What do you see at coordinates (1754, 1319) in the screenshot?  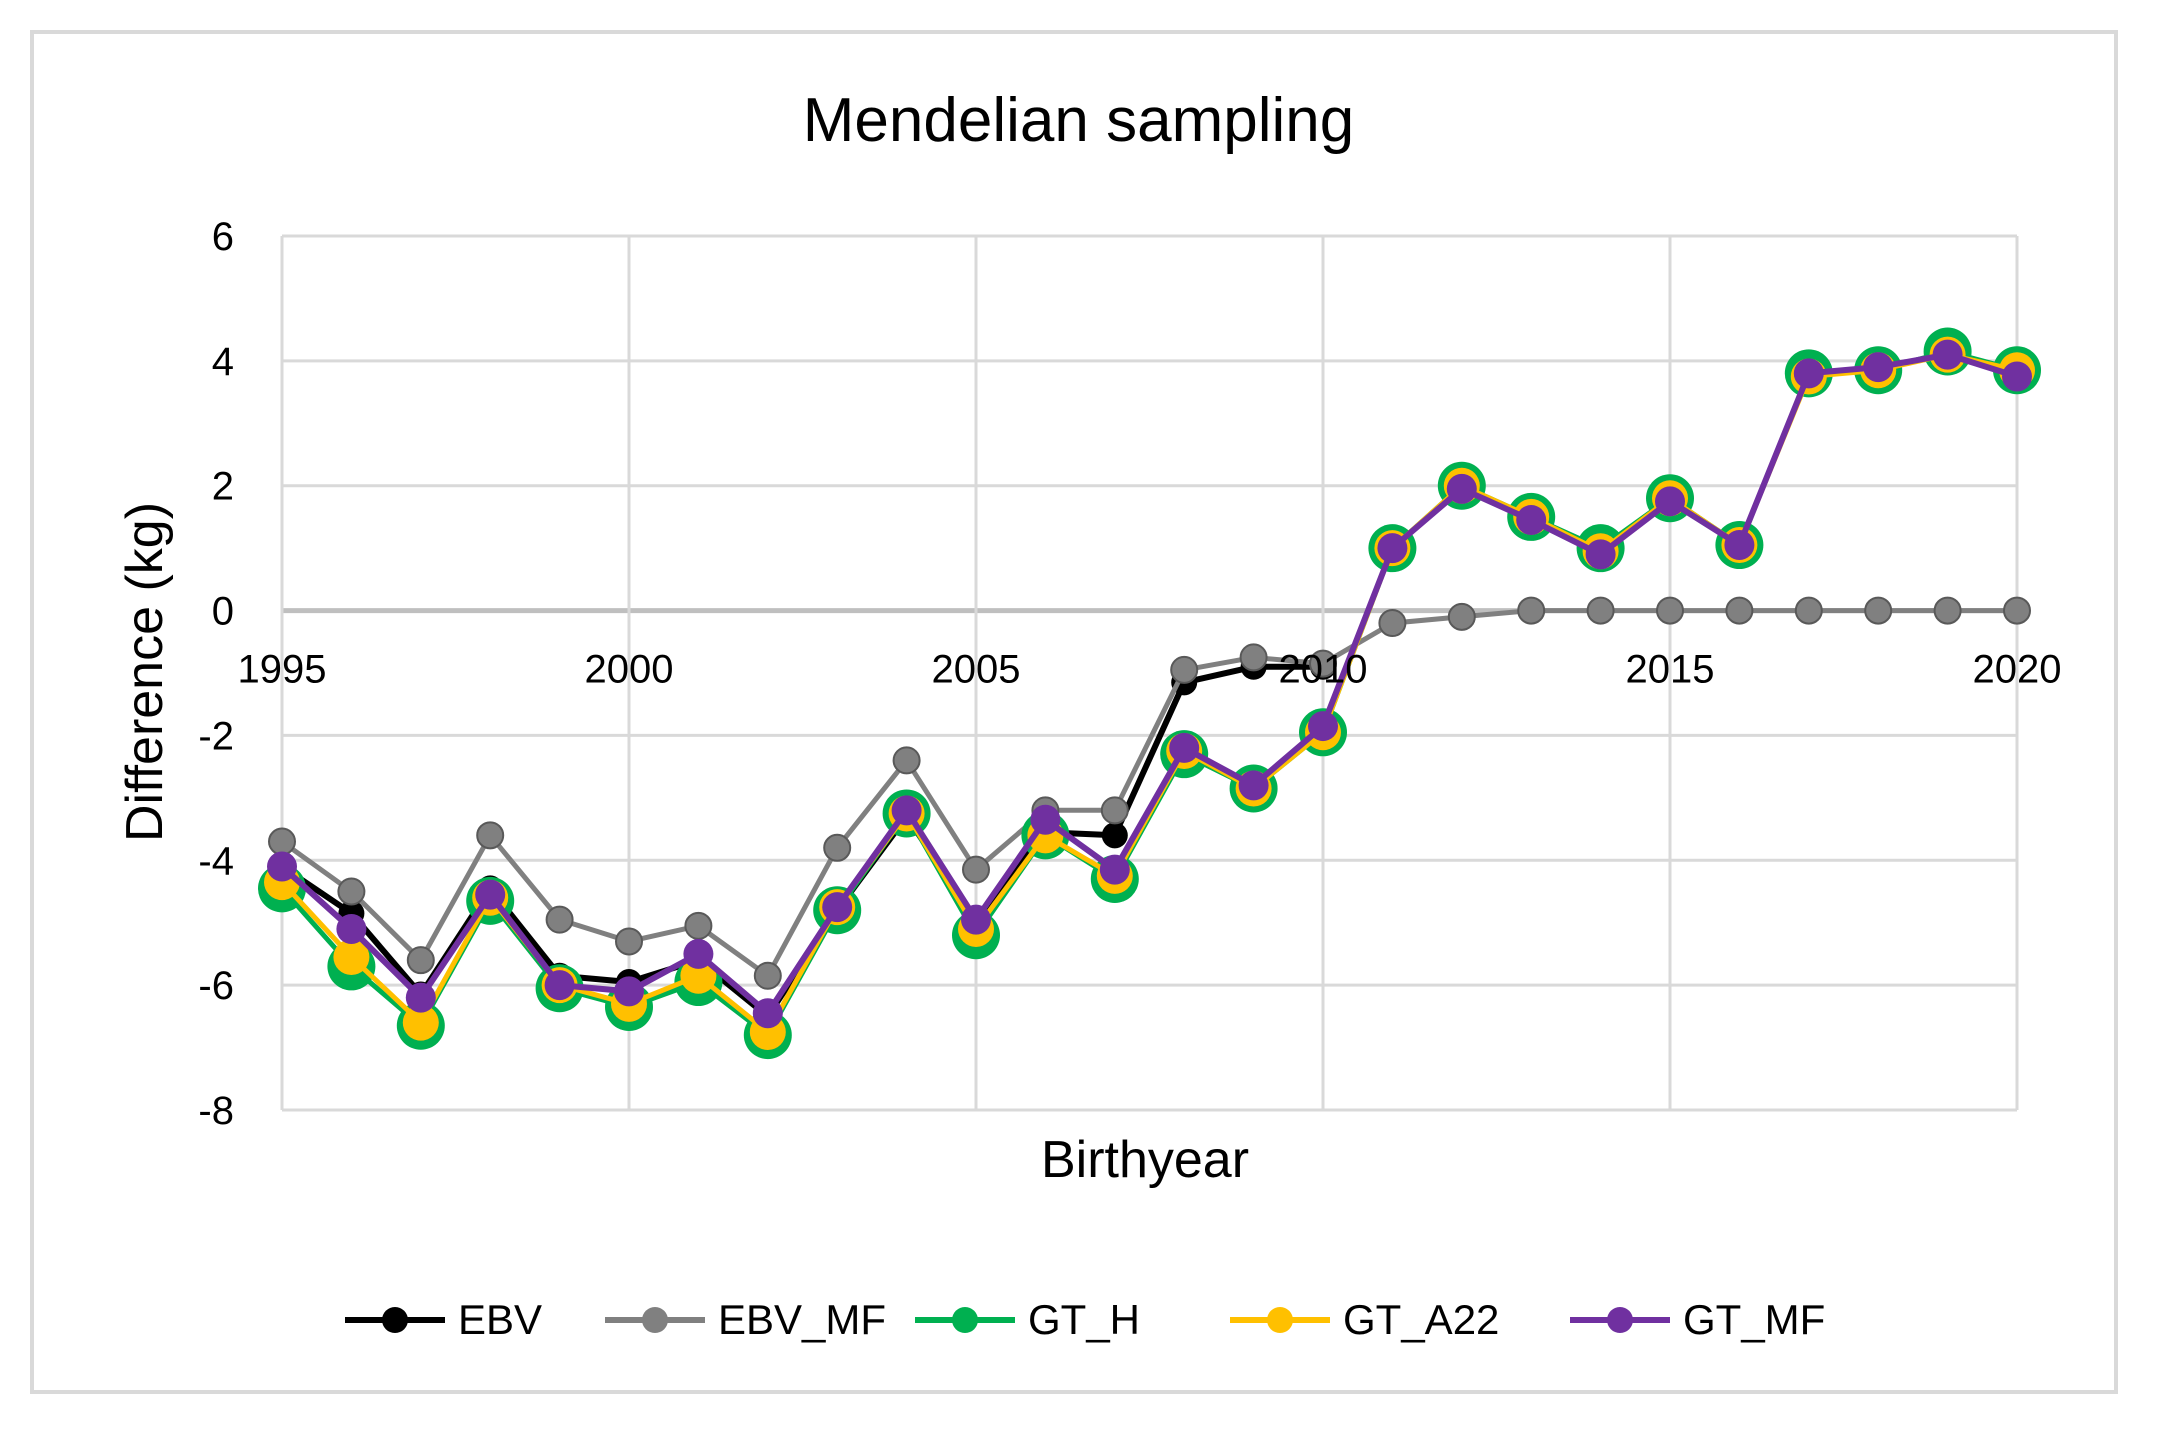 I see `legend-label: GT_MF` at bounding box center [1754, 1319].